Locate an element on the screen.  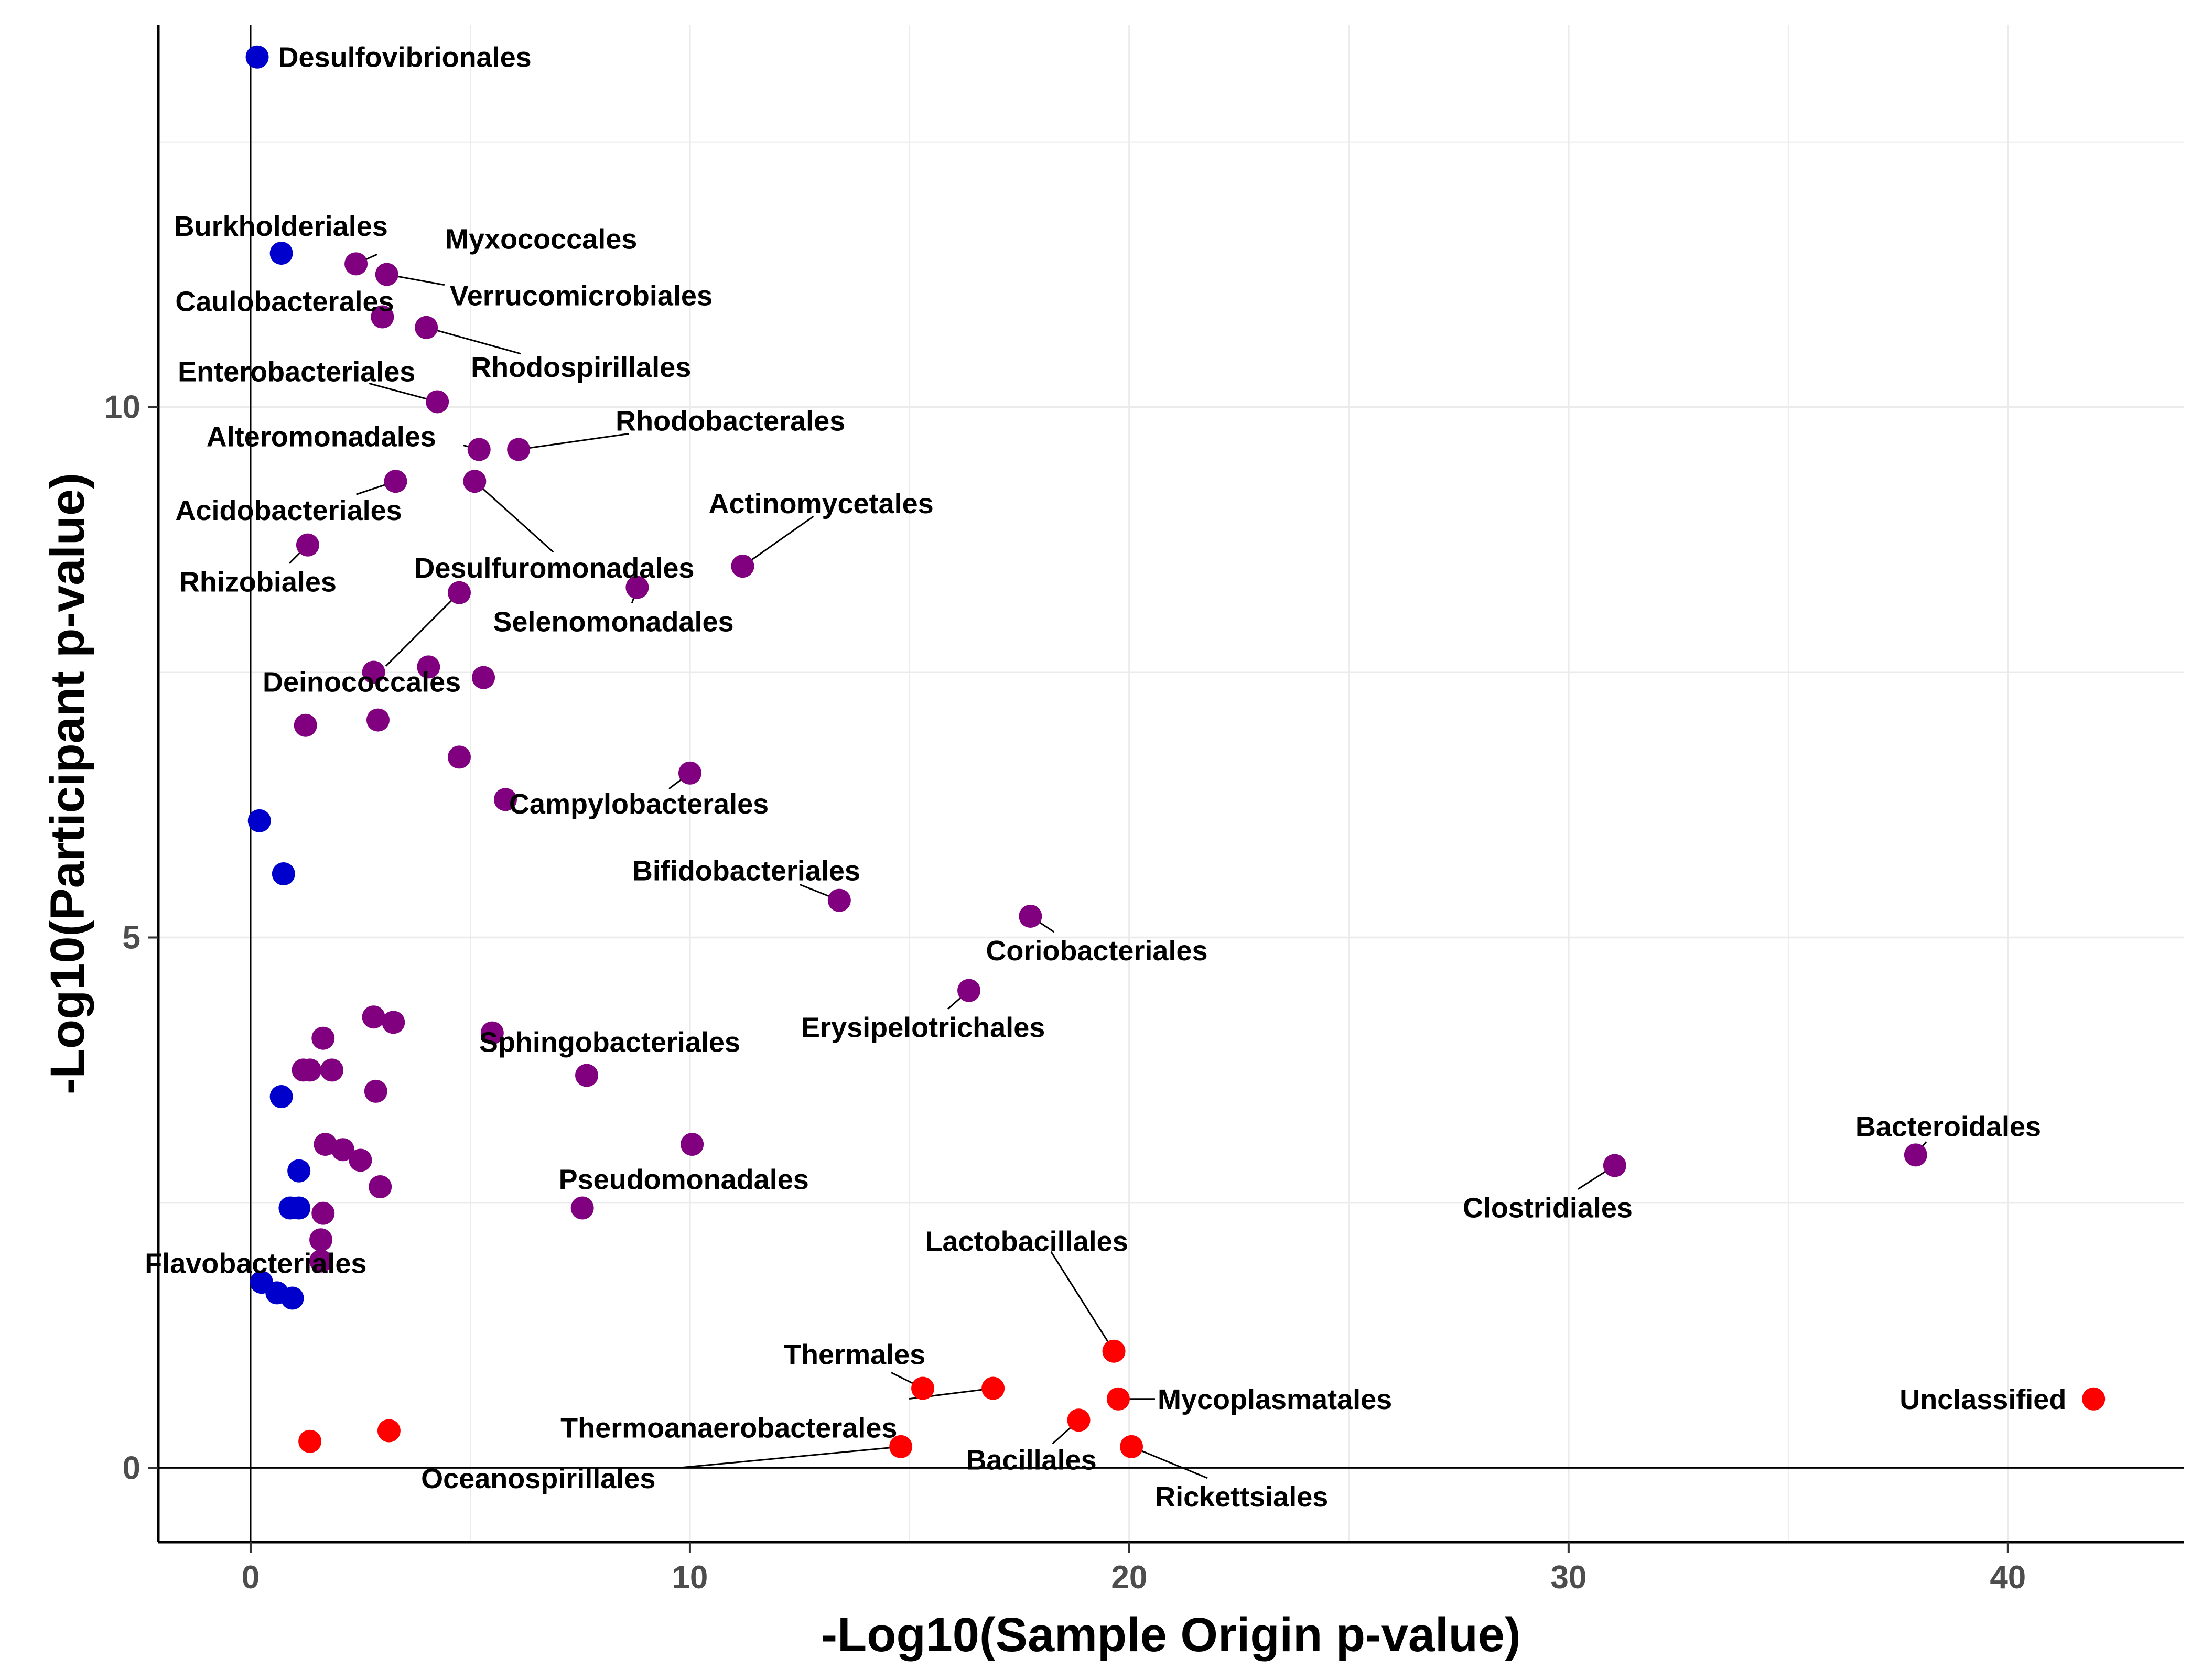
point-label: Burkholderiales is located at coordinates (281, 227).